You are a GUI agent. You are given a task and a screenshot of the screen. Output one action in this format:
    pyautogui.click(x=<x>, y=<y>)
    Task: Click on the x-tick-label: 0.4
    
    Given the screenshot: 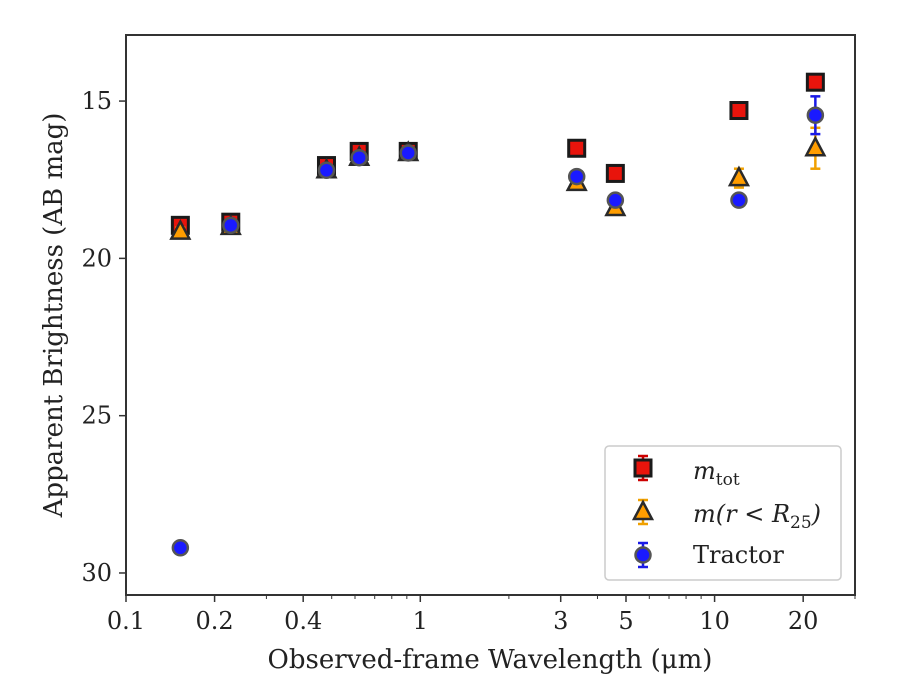 What is the action you would take?
    pyautogui.click(x=303, y=621)
    